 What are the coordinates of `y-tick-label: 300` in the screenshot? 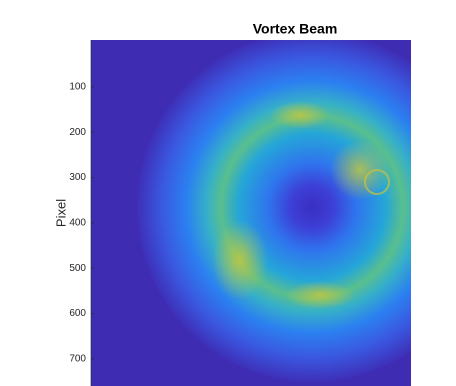 It's located at (77, 177).